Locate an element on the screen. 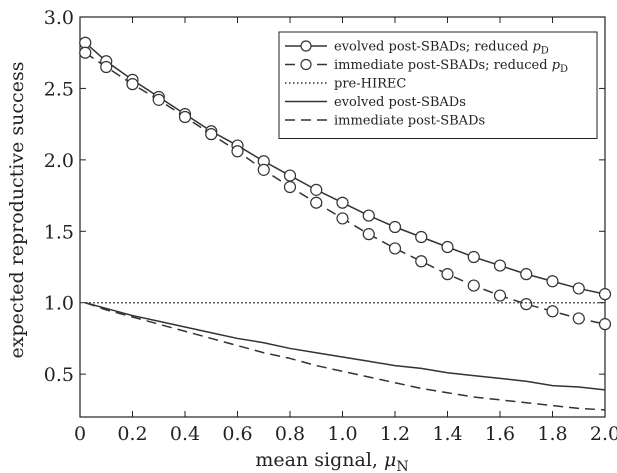 The height and width of the screenshot is (473, 617). legend-box is located at coordinates (438, 85).